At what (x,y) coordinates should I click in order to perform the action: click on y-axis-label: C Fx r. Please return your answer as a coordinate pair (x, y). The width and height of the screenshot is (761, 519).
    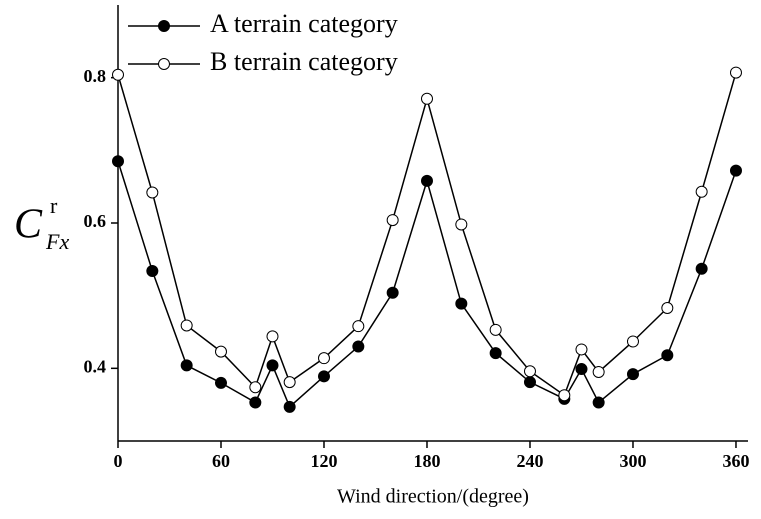
    Looking at the image, I should click on (41, 223).